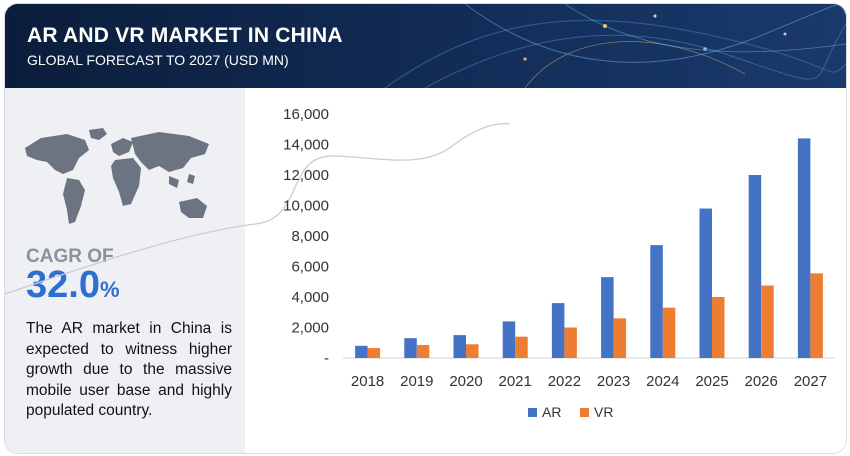  I want to click on cagr-unit: %, so click(109, 289).